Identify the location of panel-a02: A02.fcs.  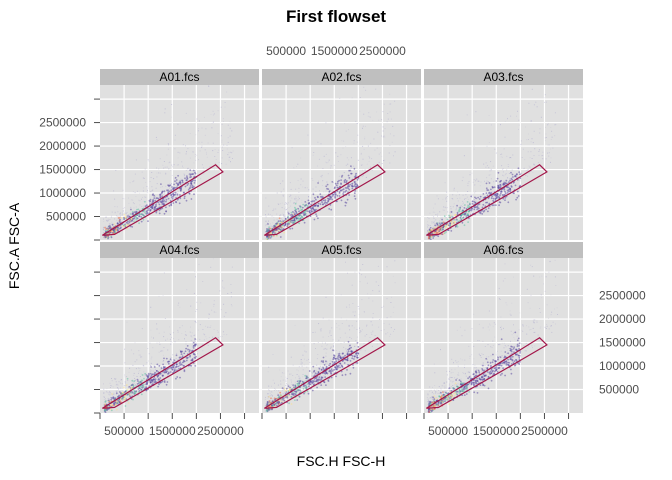
(341, 154).